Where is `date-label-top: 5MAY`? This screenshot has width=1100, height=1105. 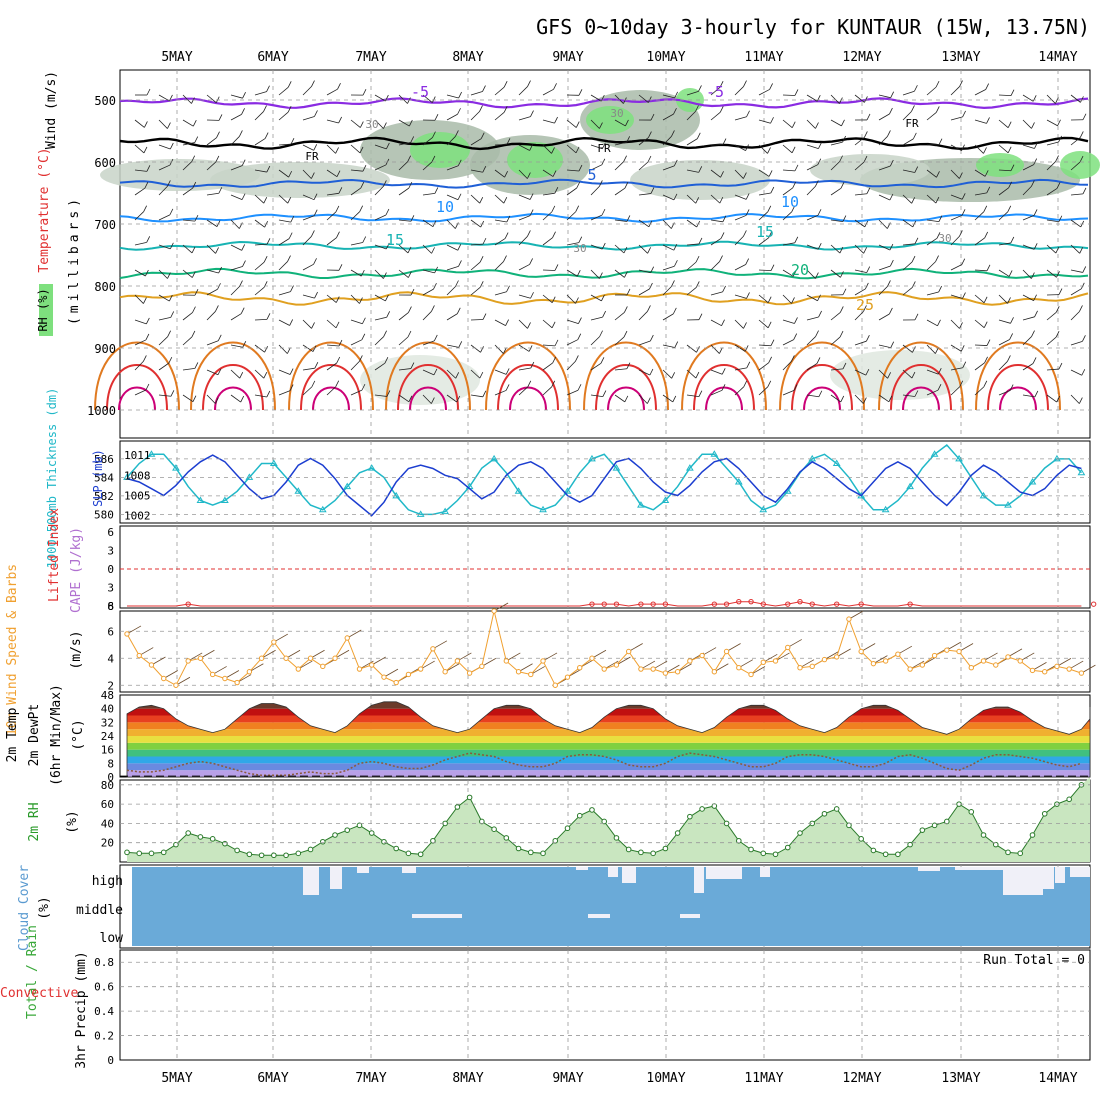 date-label-top: 5MAY is located at coordinates (176, 57).